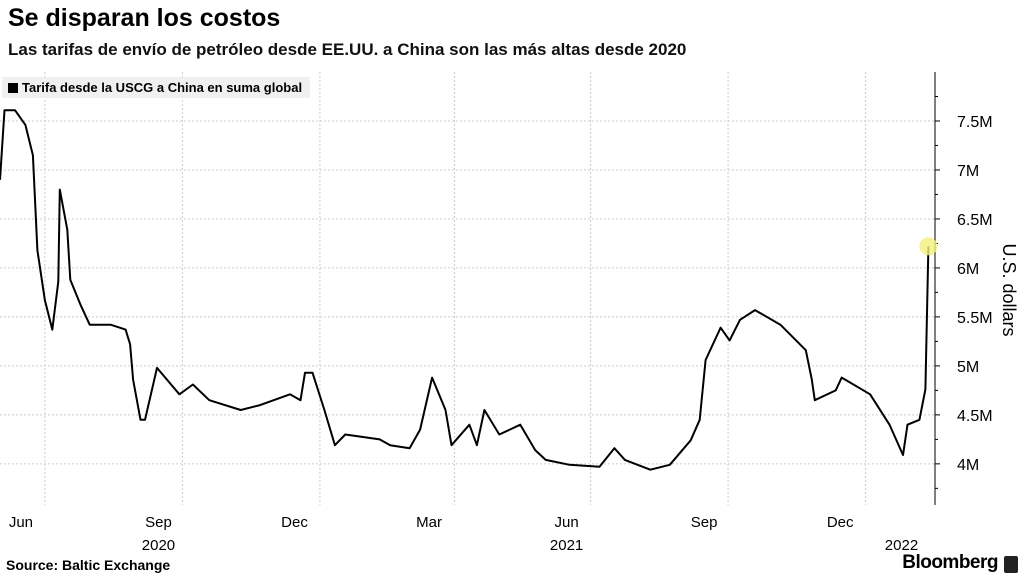 The height and width of the screenshot is (579, 1024). I want to click on y-tick-label: 5.5M, so click(975, 318).